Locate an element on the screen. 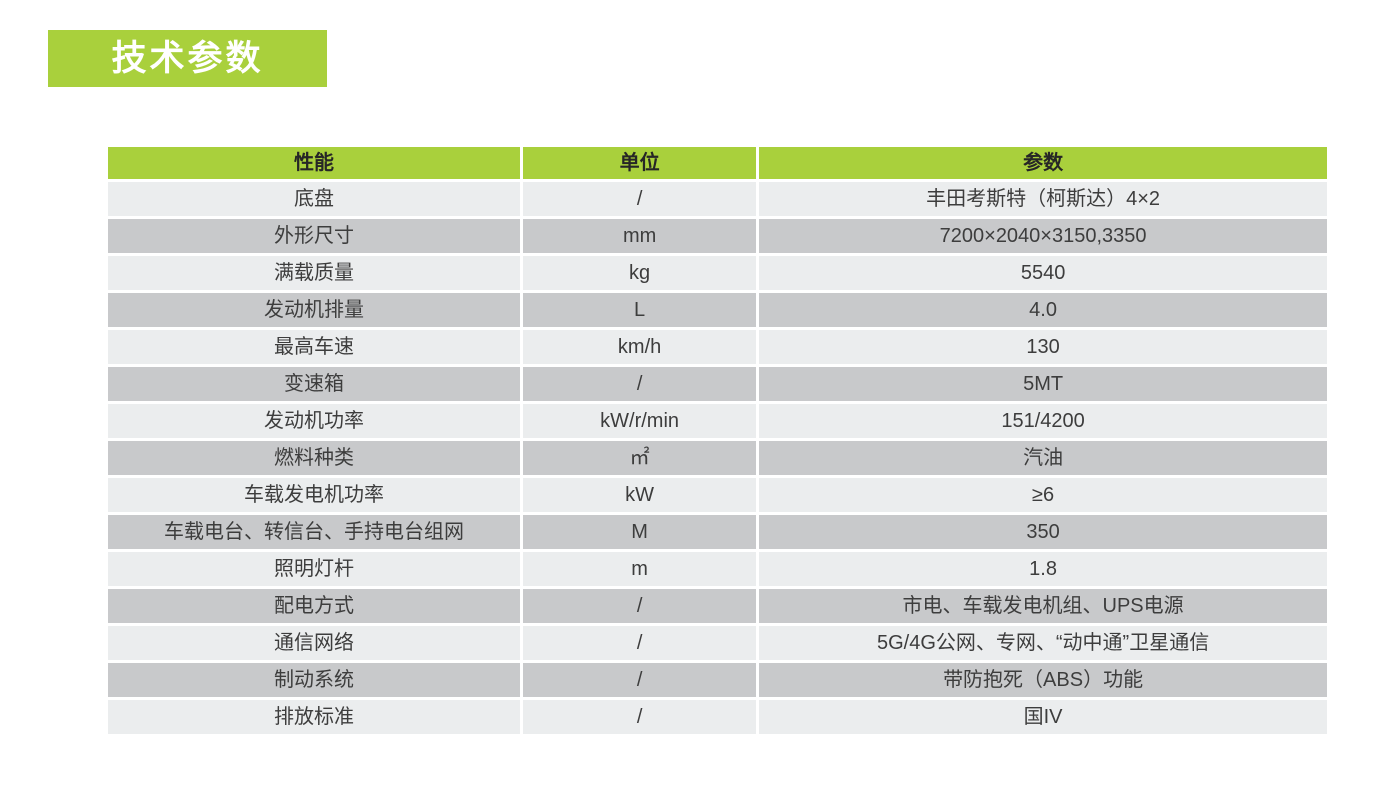 The width and height of the screenshot is (1378, 806). table-row: 通信网络 / 5G/4G公网、专网、“动中通”卫星通信 is located at coordinates (717, 643).